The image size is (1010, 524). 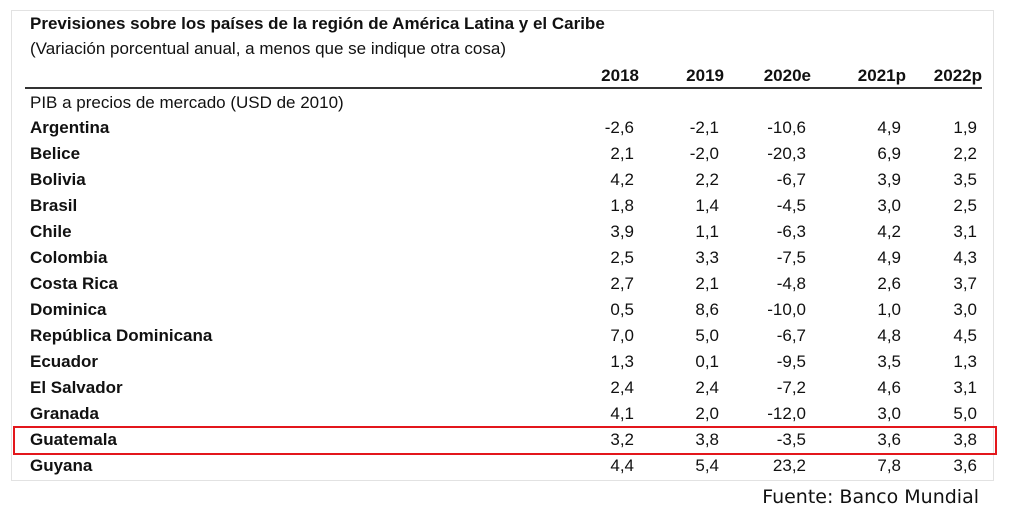 What do you see at coordinates (74, 283) in the screenshot?
I see `country-name: Costa Rica` at bounding box center [74, 283].